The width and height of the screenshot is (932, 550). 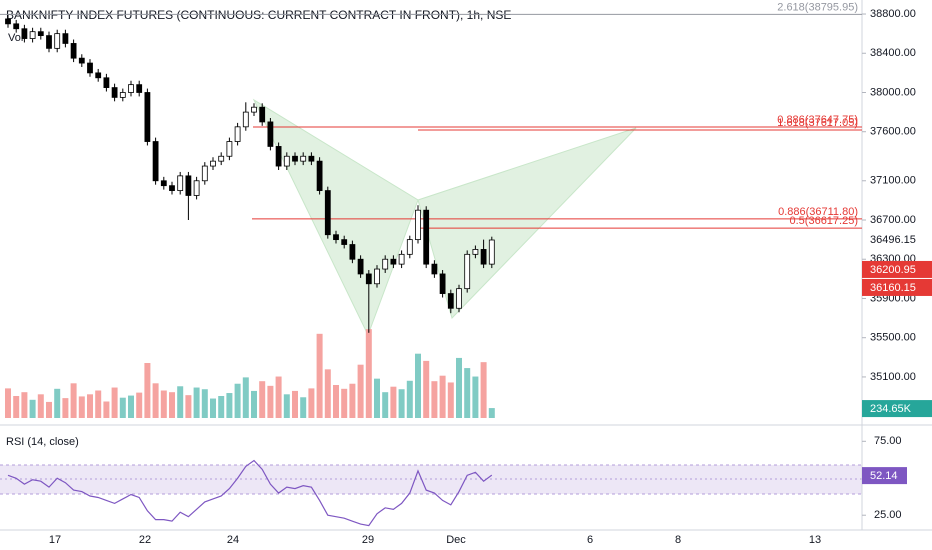 I want to click on rsi-box, so click(x=884, y=476).